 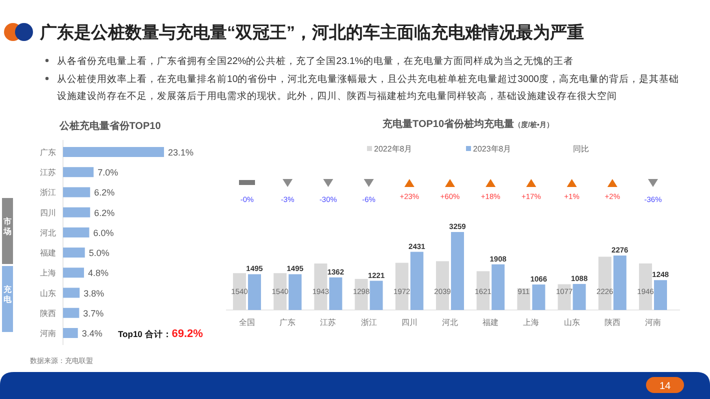 I want to click on x-tick-label: 浙江, so click(x=368, y=322).